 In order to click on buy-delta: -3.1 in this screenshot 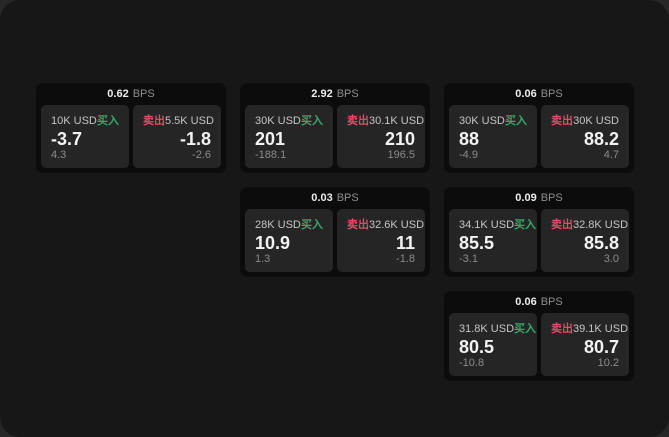, I will do `click(468, 259)`.